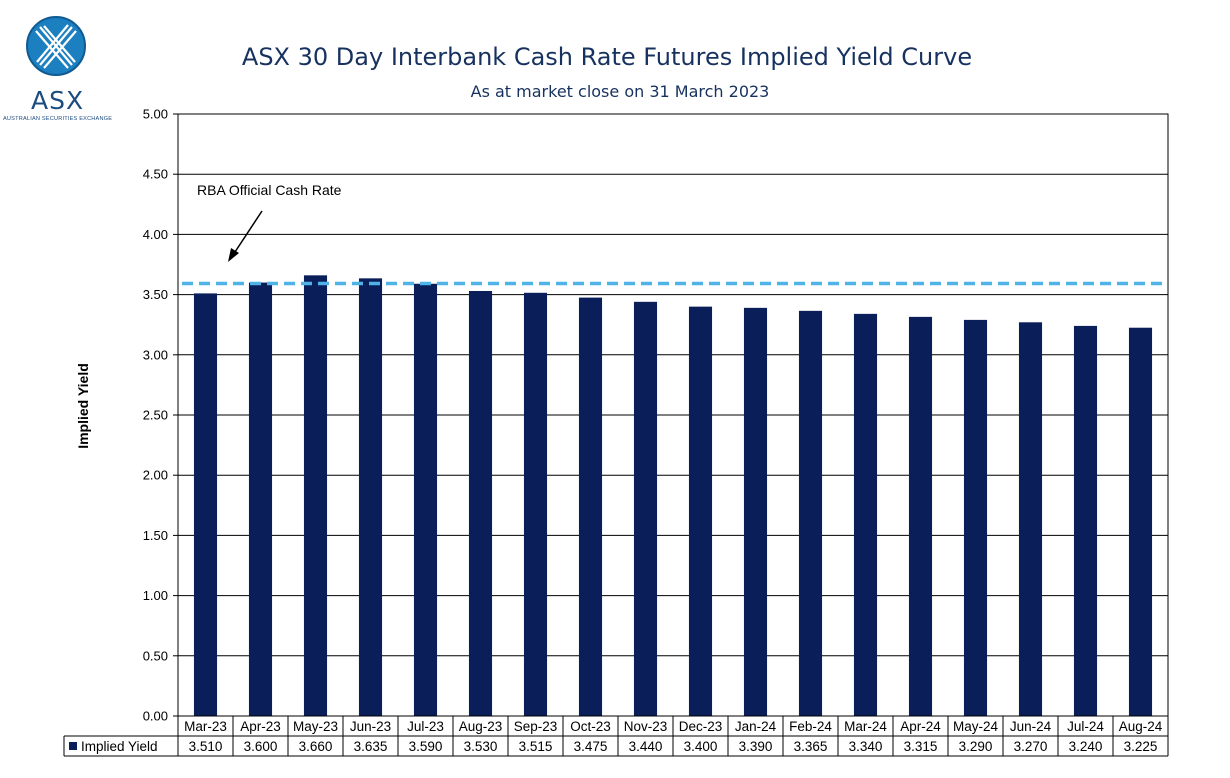 This screenshot has height=778, width=1230. What do you see at coordinates (425, 726) in the screenshot?
I see `x-tick-label: Jul-23` at bounding box center [425, 726].